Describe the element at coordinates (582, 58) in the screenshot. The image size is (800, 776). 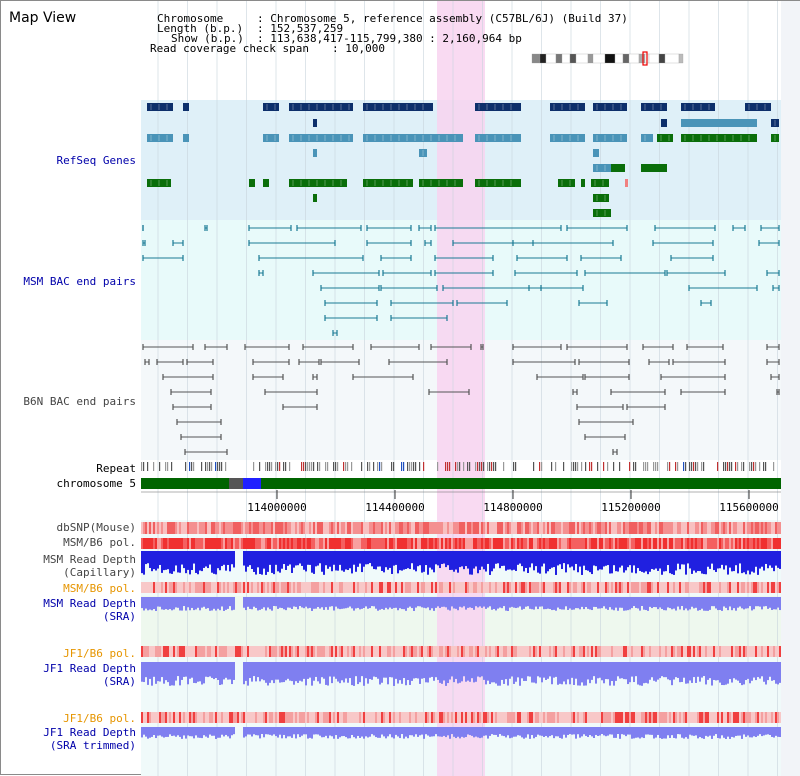
I see `ideogram-band` at that location.